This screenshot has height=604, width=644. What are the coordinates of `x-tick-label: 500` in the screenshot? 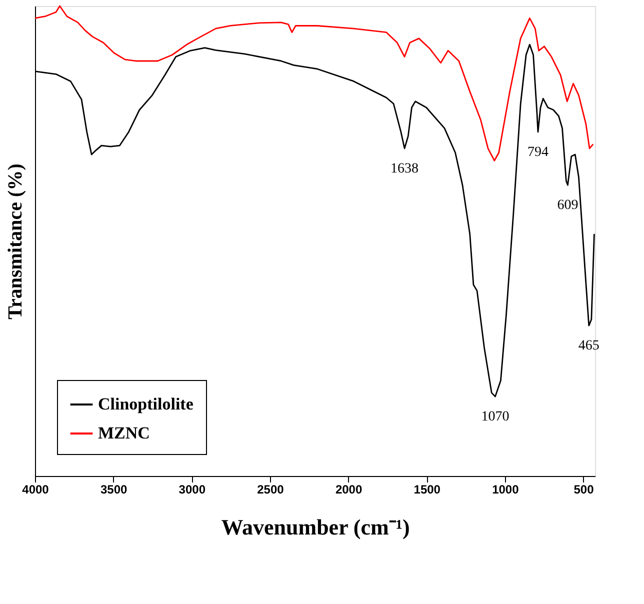 It's located at (584, 489).